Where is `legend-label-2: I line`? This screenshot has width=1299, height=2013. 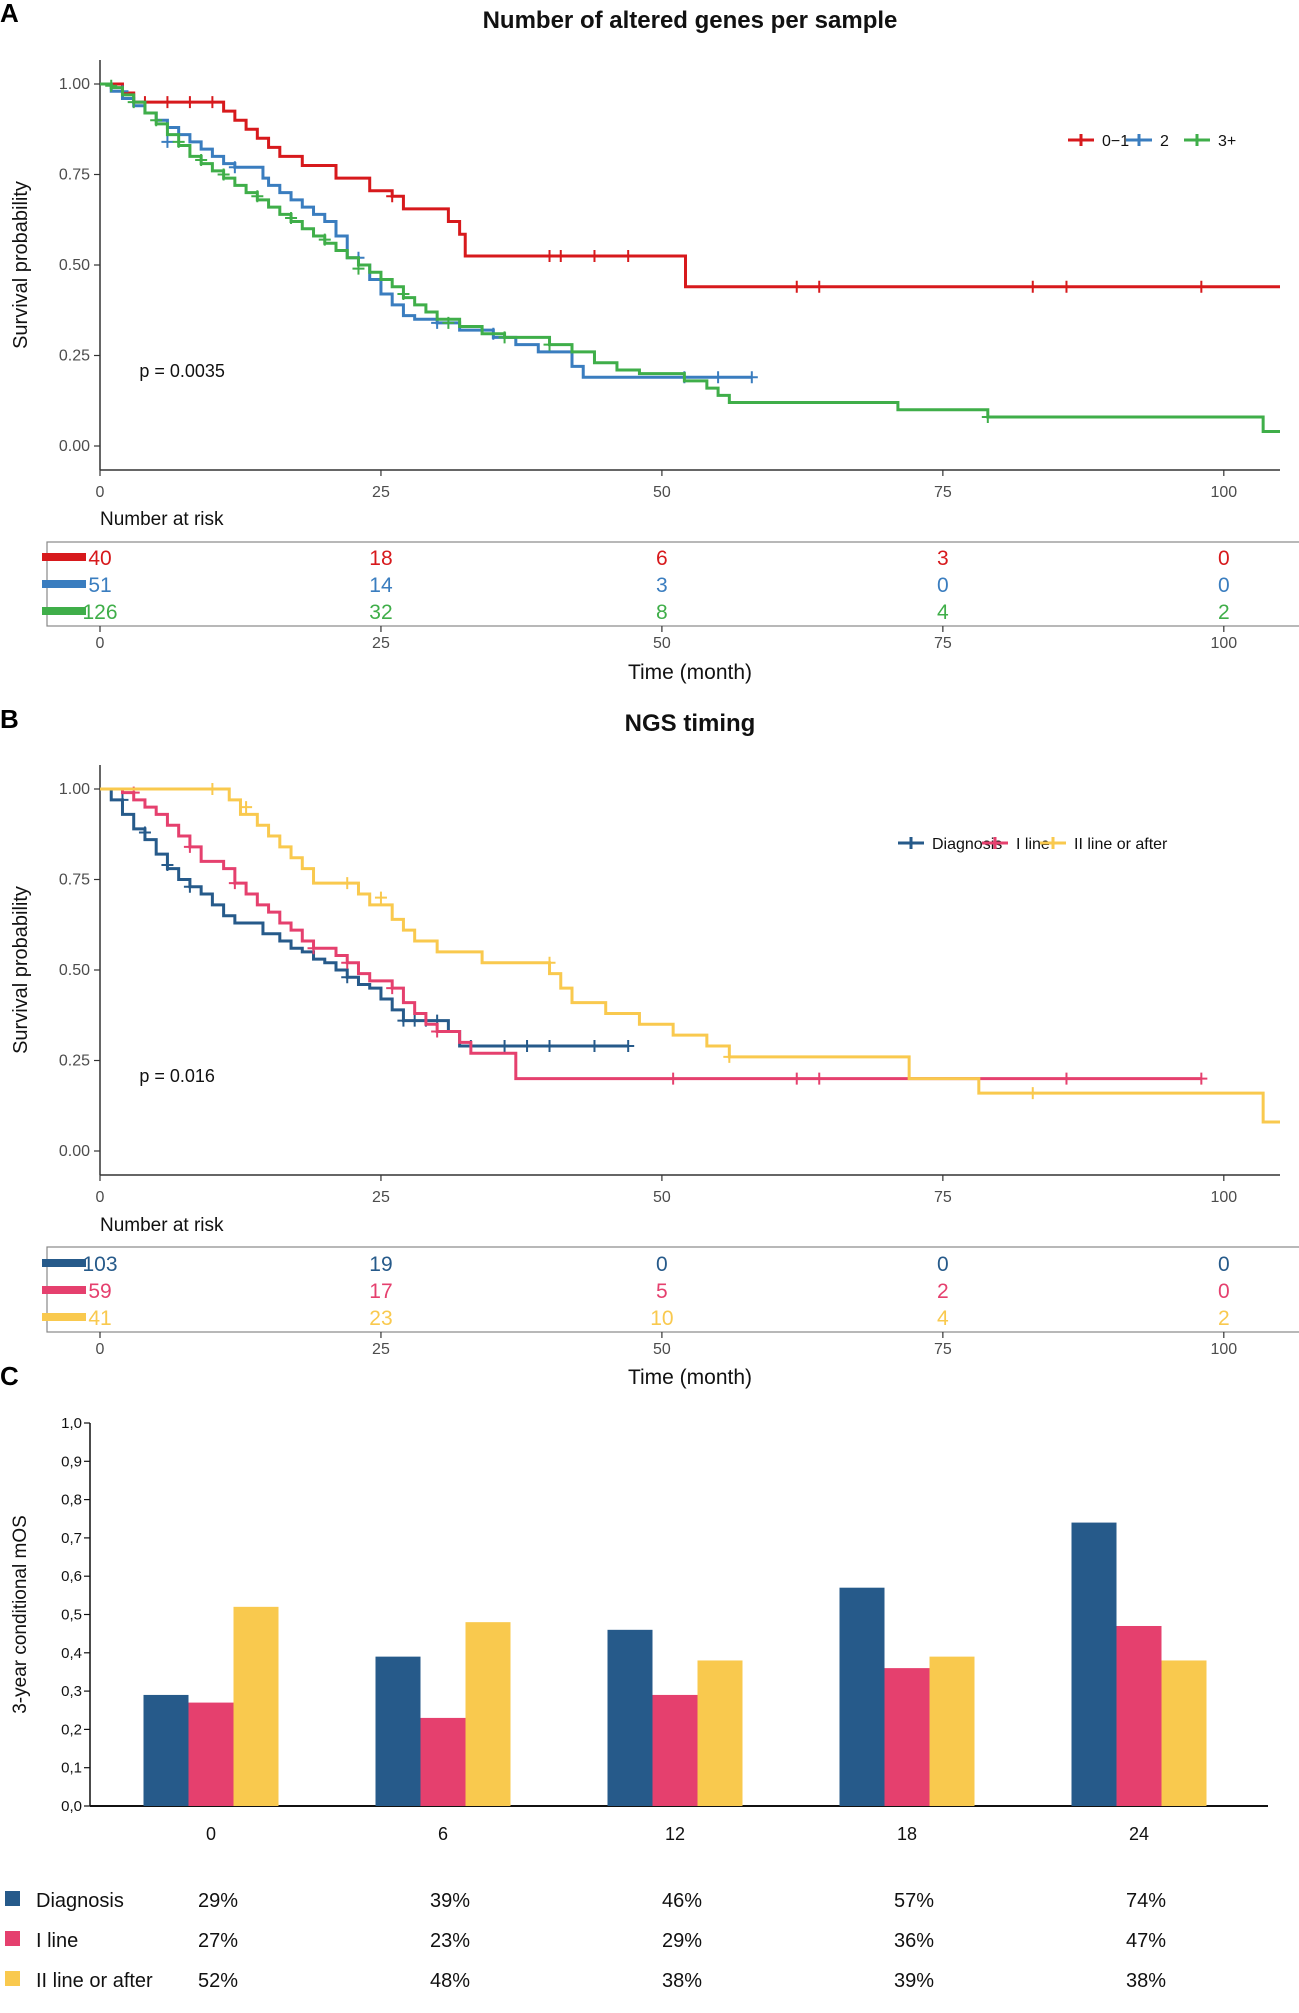 legend-label-2: I line is located at coordinates (1033, 844).